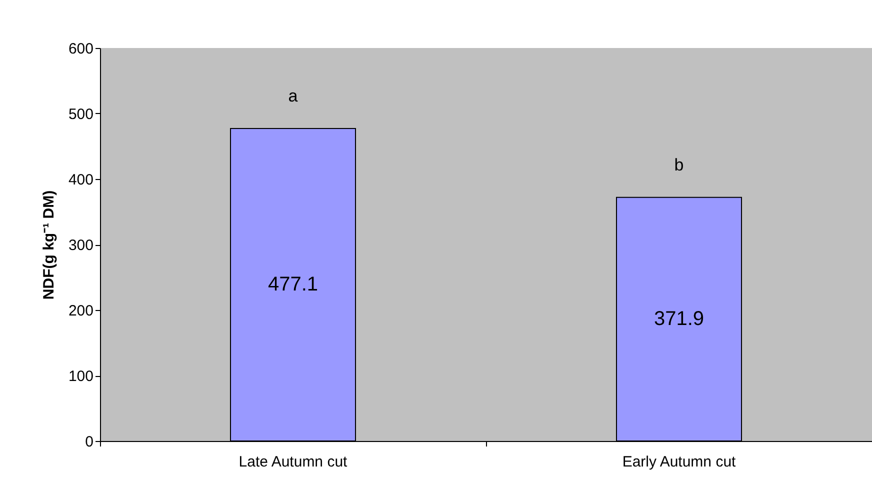 This screenshot has height=484, width=872. What do you see at coordinates (81, 376) in the screenshot?
I see `y-tick-label: 100` at bounding box center [81, 376].